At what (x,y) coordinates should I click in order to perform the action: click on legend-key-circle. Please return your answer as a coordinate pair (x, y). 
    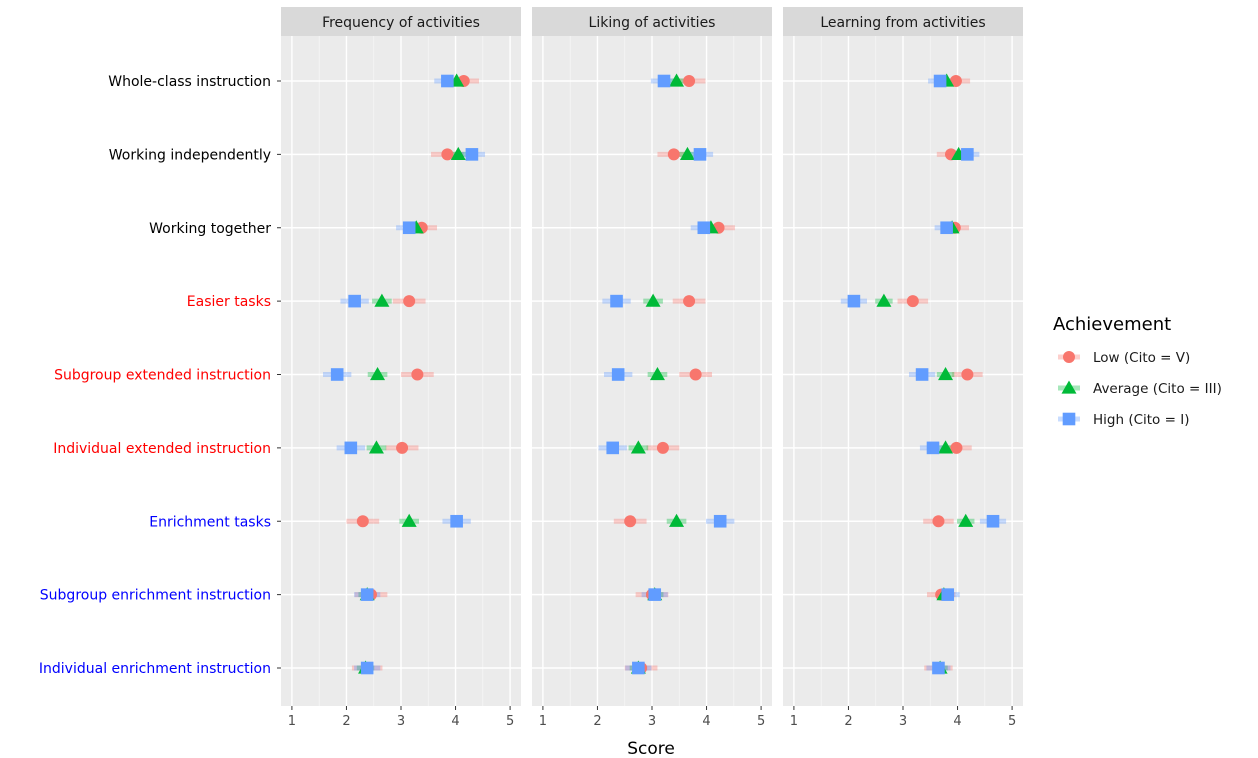
    Looking at the image, I should click on (1069, 357).